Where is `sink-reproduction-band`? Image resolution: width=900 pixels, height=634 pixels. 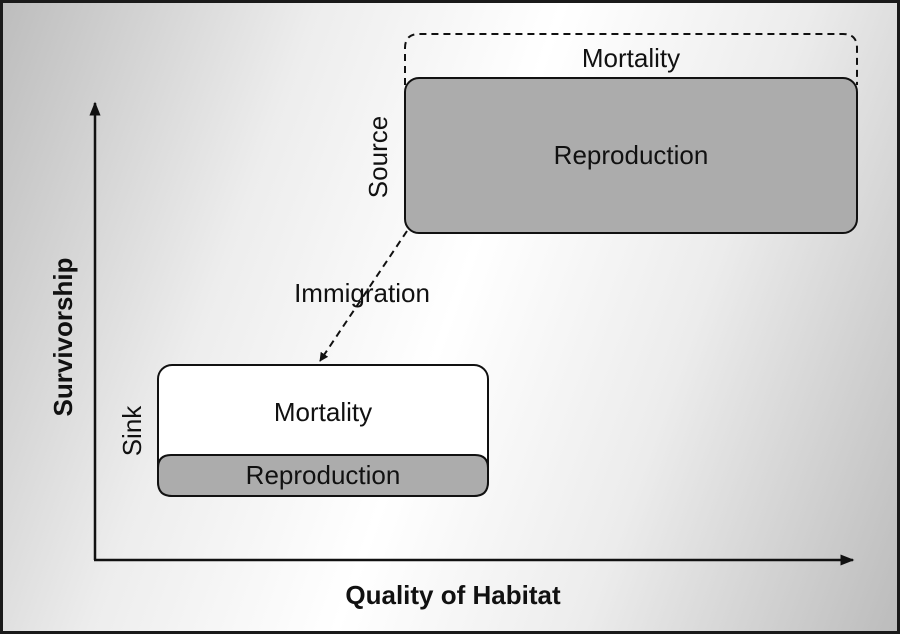 sink-reproduction-band is located at coordinates (323, 475).